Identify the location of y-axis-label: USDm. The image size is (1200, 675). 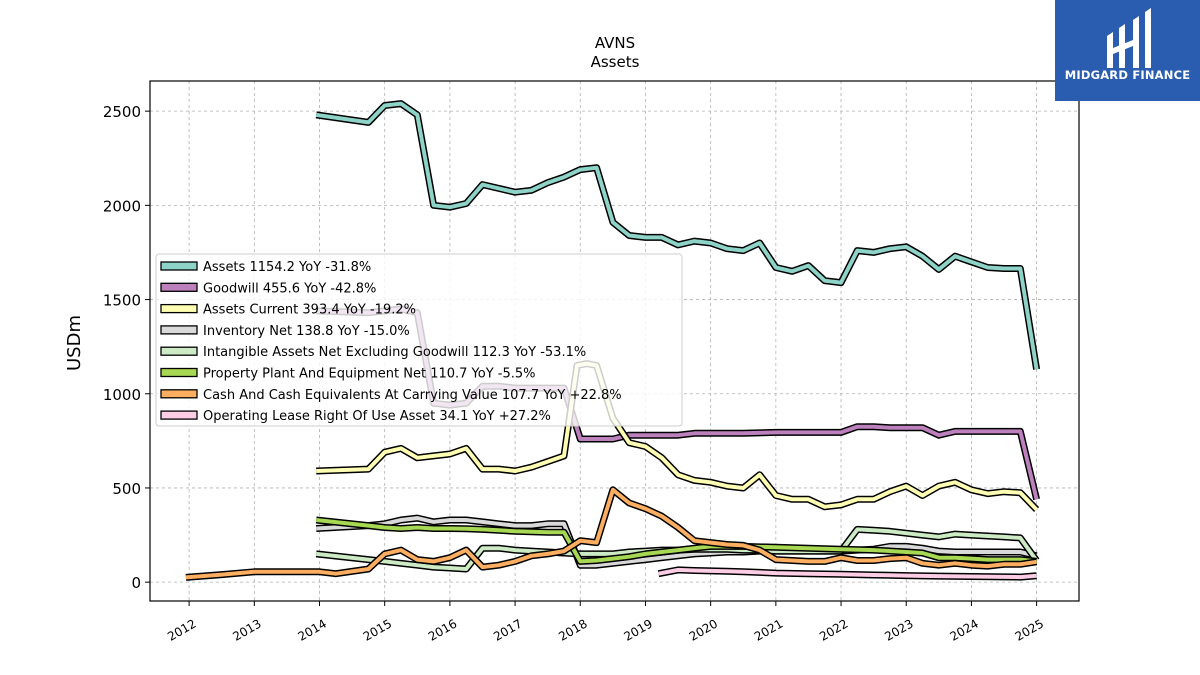
(74, 343).